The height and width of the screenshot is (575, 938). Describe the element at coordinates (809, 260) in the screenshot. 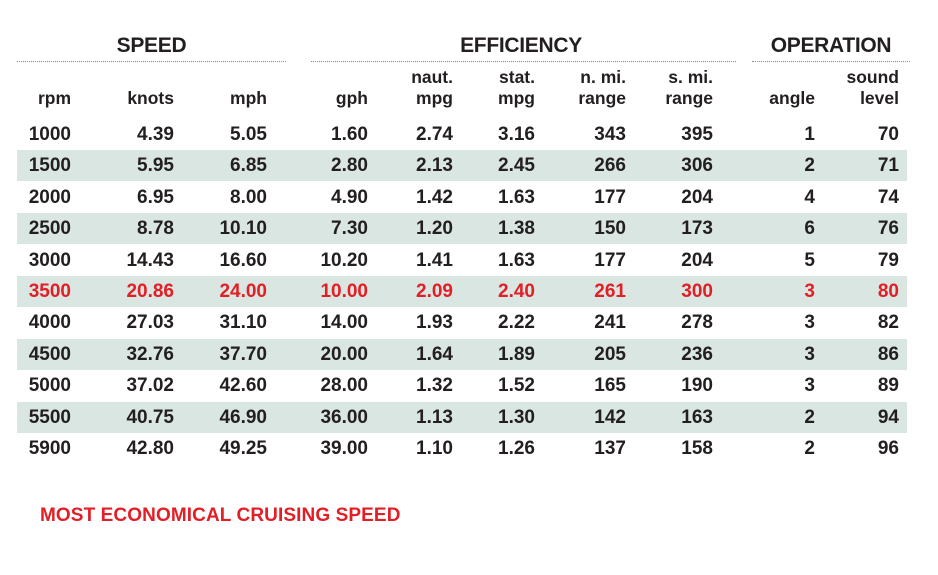

I see `cell-angle: 5` at that location.